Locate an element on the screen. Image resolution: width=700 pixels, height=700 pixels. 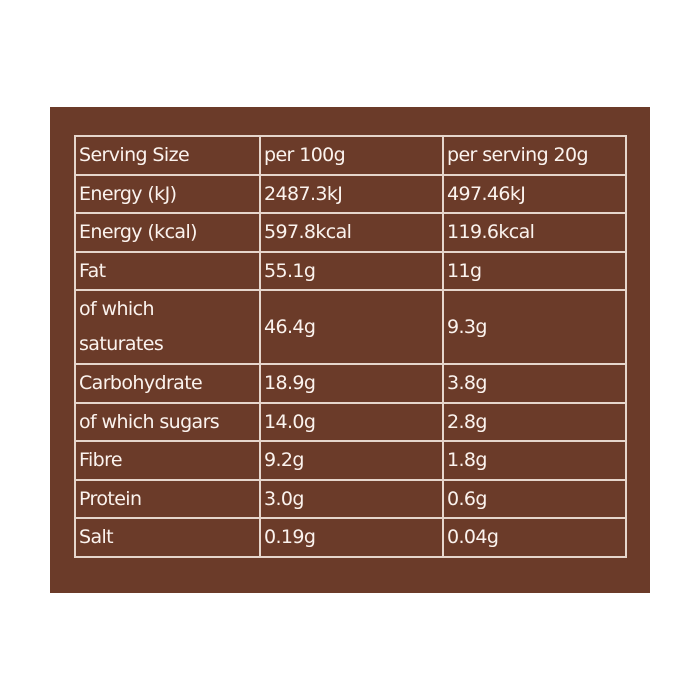
per-100g-value: 14.0g is located at coordinates (351, 421).